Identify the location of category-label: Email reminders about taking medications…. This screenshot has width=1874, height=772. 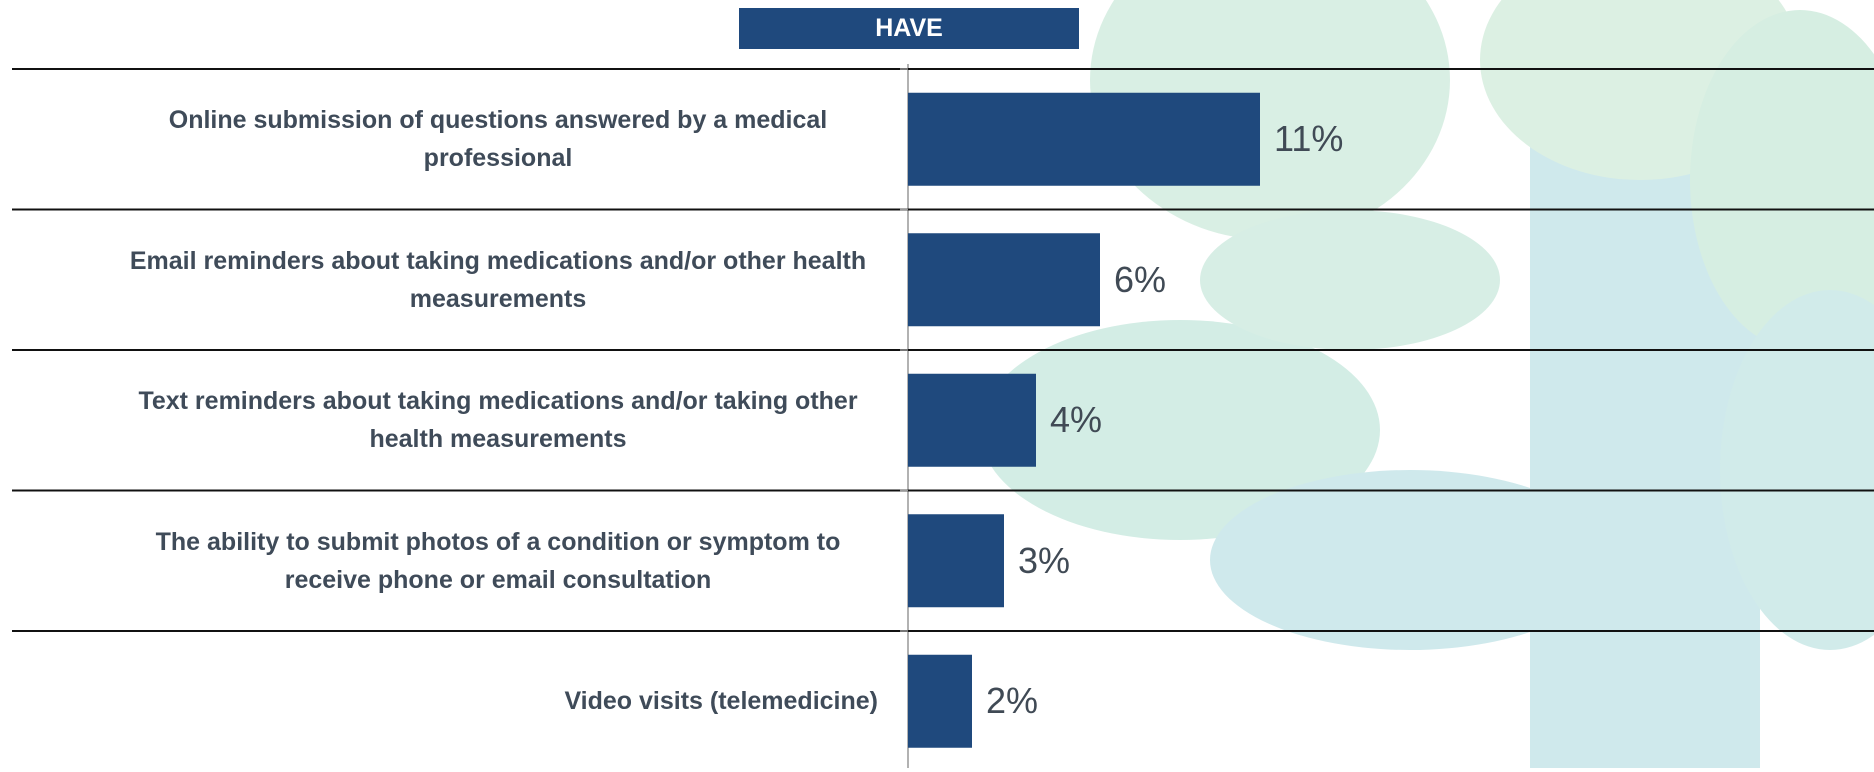
(439, 280).